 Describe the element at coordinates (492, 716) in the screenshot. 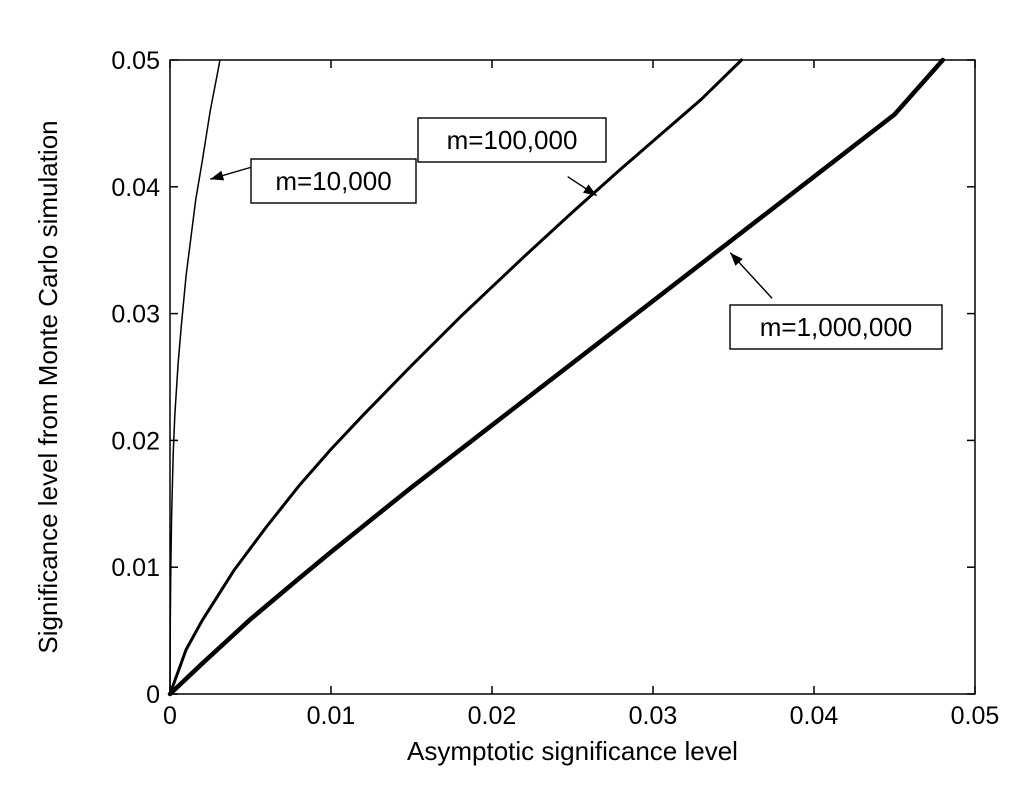

I see `x-tick-label: 0.02` at that location.